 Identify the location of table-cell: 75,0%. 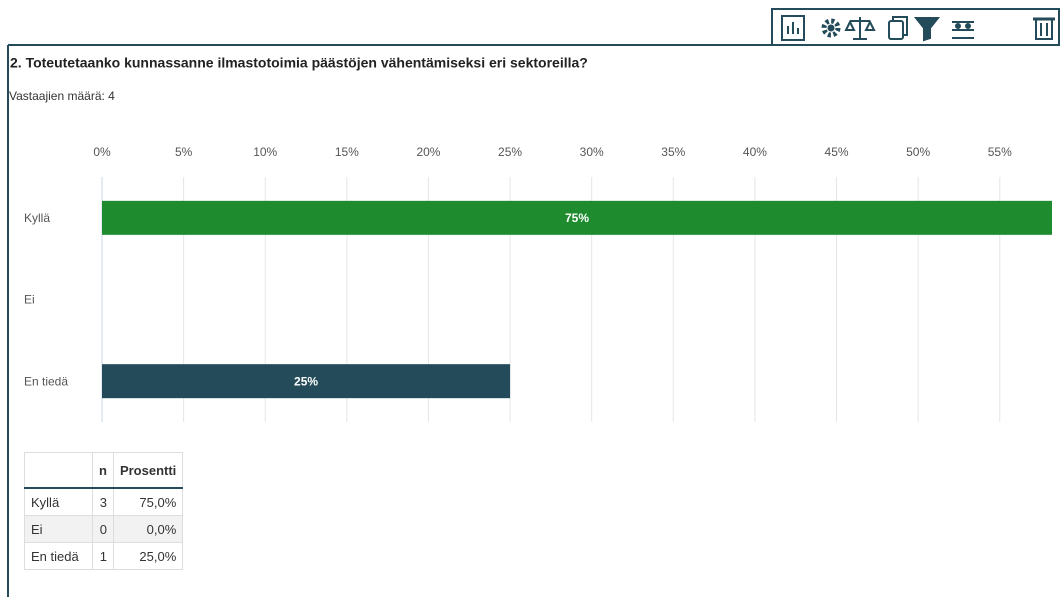
(148, 501).